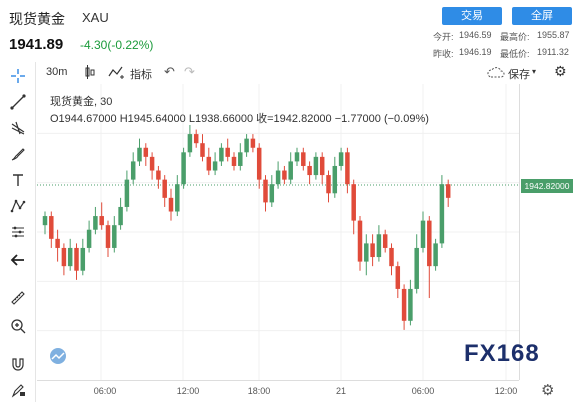 The image size is (576, 402). I want to click on fullscreen-button: 全屏, so click(542, 16).